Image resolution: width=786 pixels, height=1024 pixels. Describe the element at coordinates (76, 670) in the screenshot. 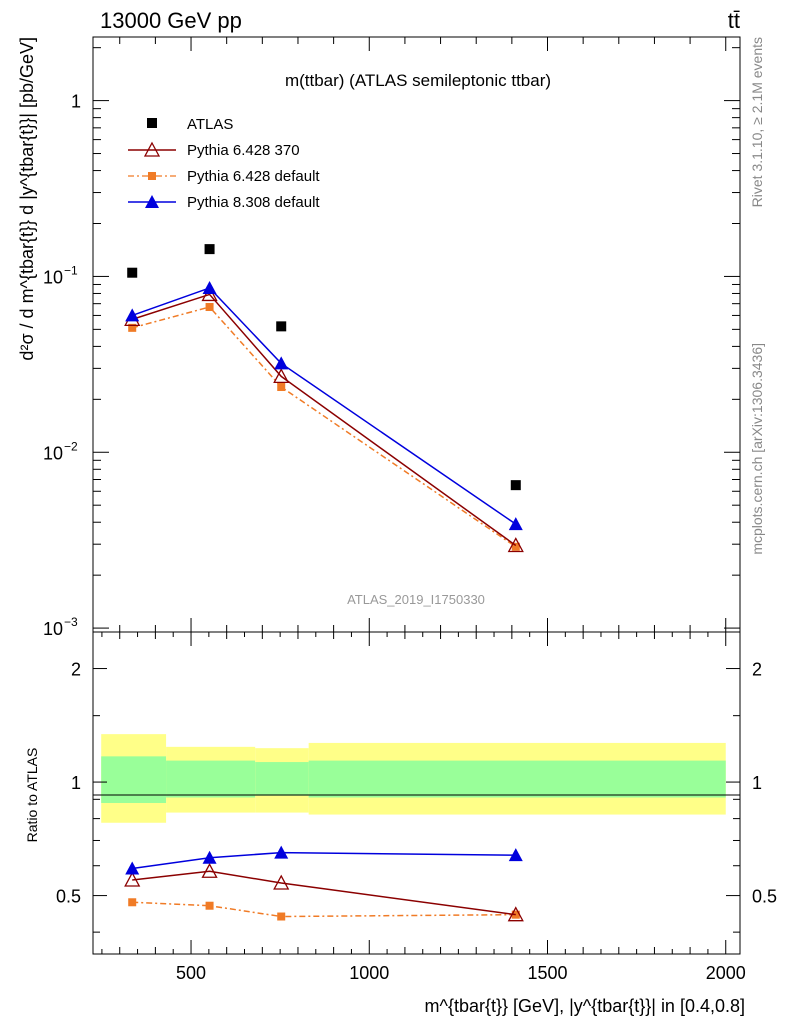

I see `ratio-tick-label-left: 2` at that location.